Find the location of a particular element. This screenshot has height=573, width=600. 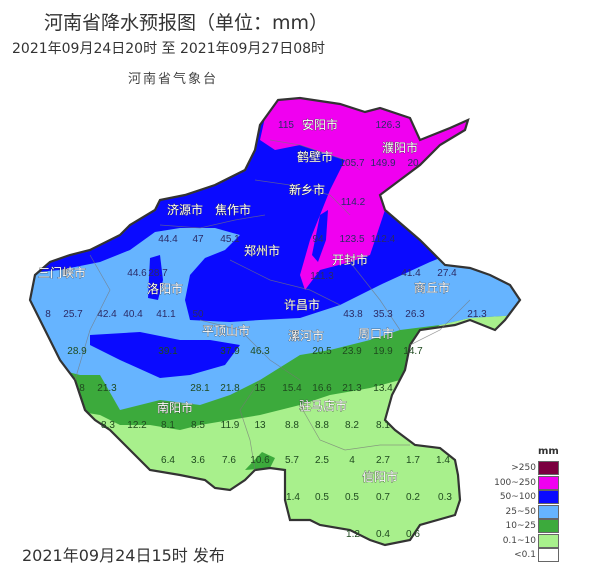

rainfall-value: 2.5 is located at coordinates (322, 460).